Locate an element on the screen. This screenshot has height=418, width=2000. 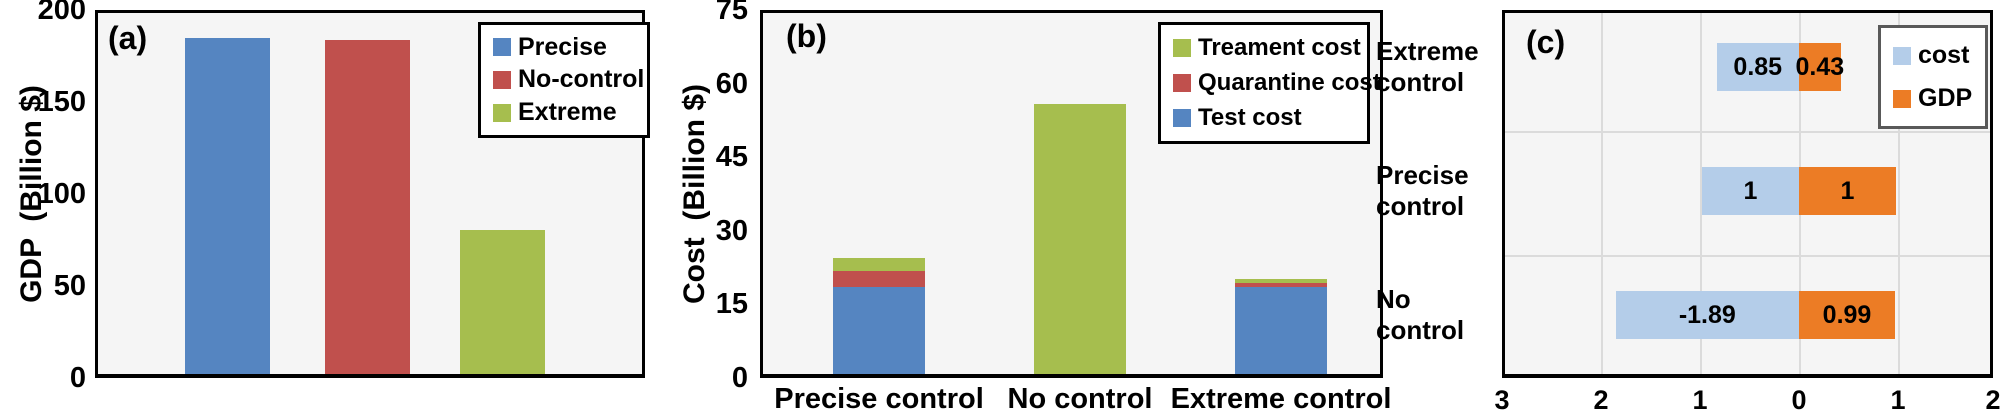
y-tick-label: 200 is located at coordinates (61, 13).